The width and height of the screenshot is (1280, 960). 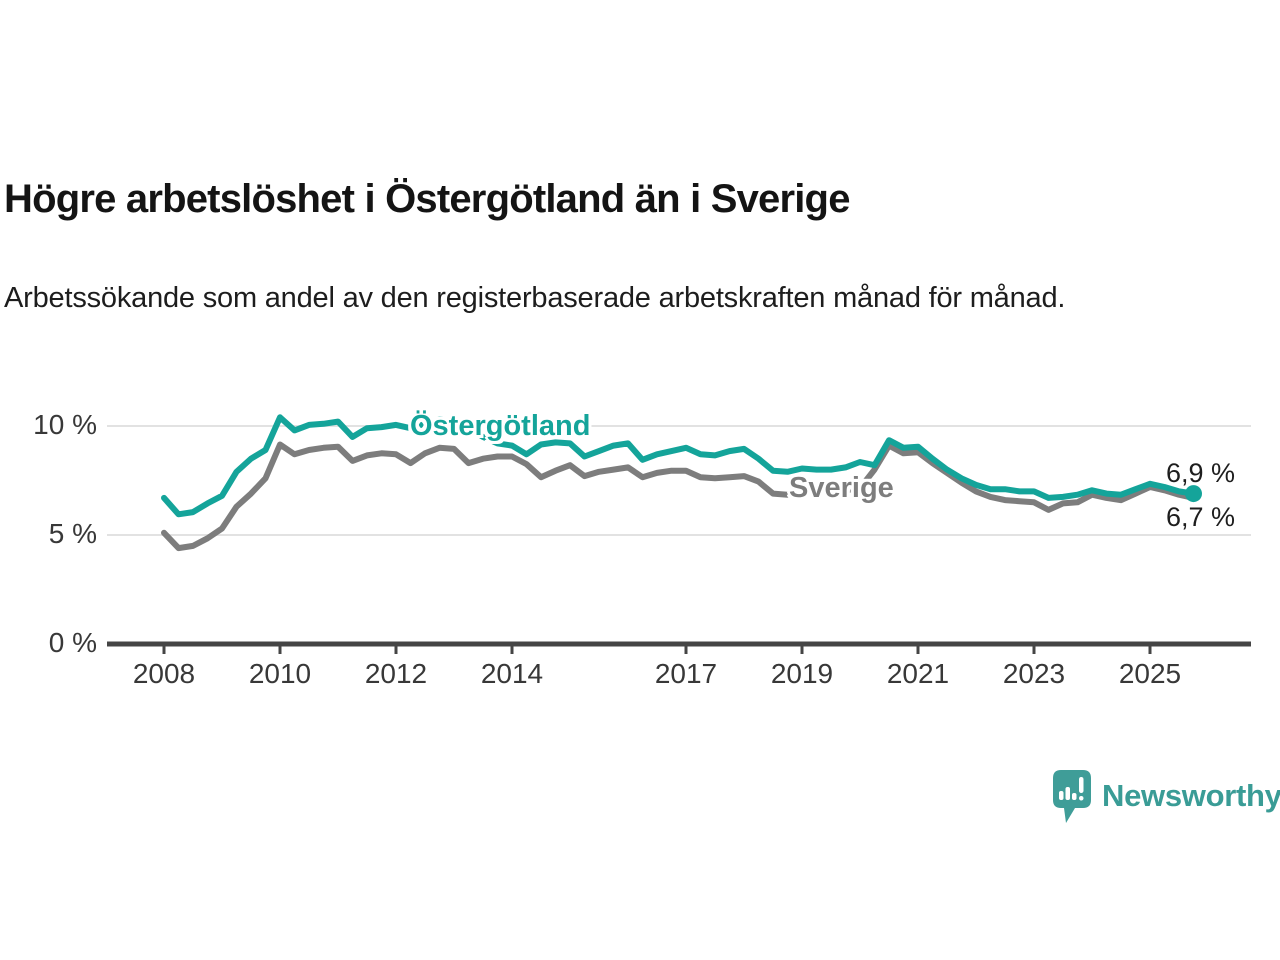 What do you see at coordinates (1201, 473) in the screenshot?
I see `end-value-ostergotland: 6,9 %` at bounding box center [1201, 473].